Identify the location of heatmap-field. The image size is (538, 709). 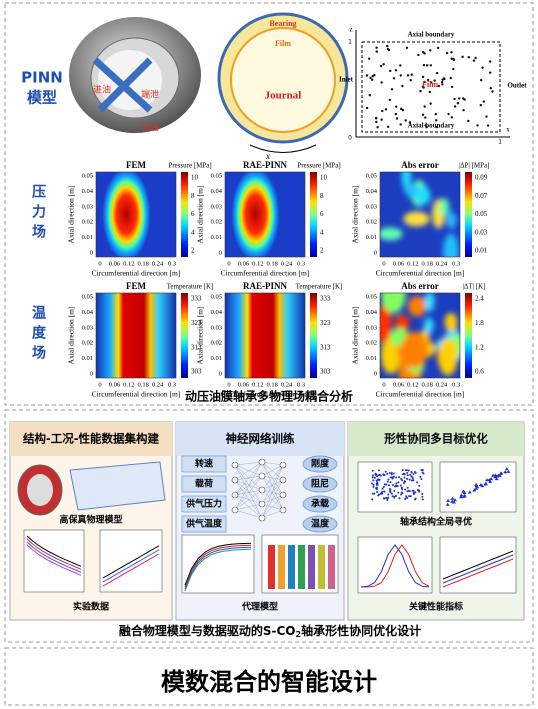
(265, 214).